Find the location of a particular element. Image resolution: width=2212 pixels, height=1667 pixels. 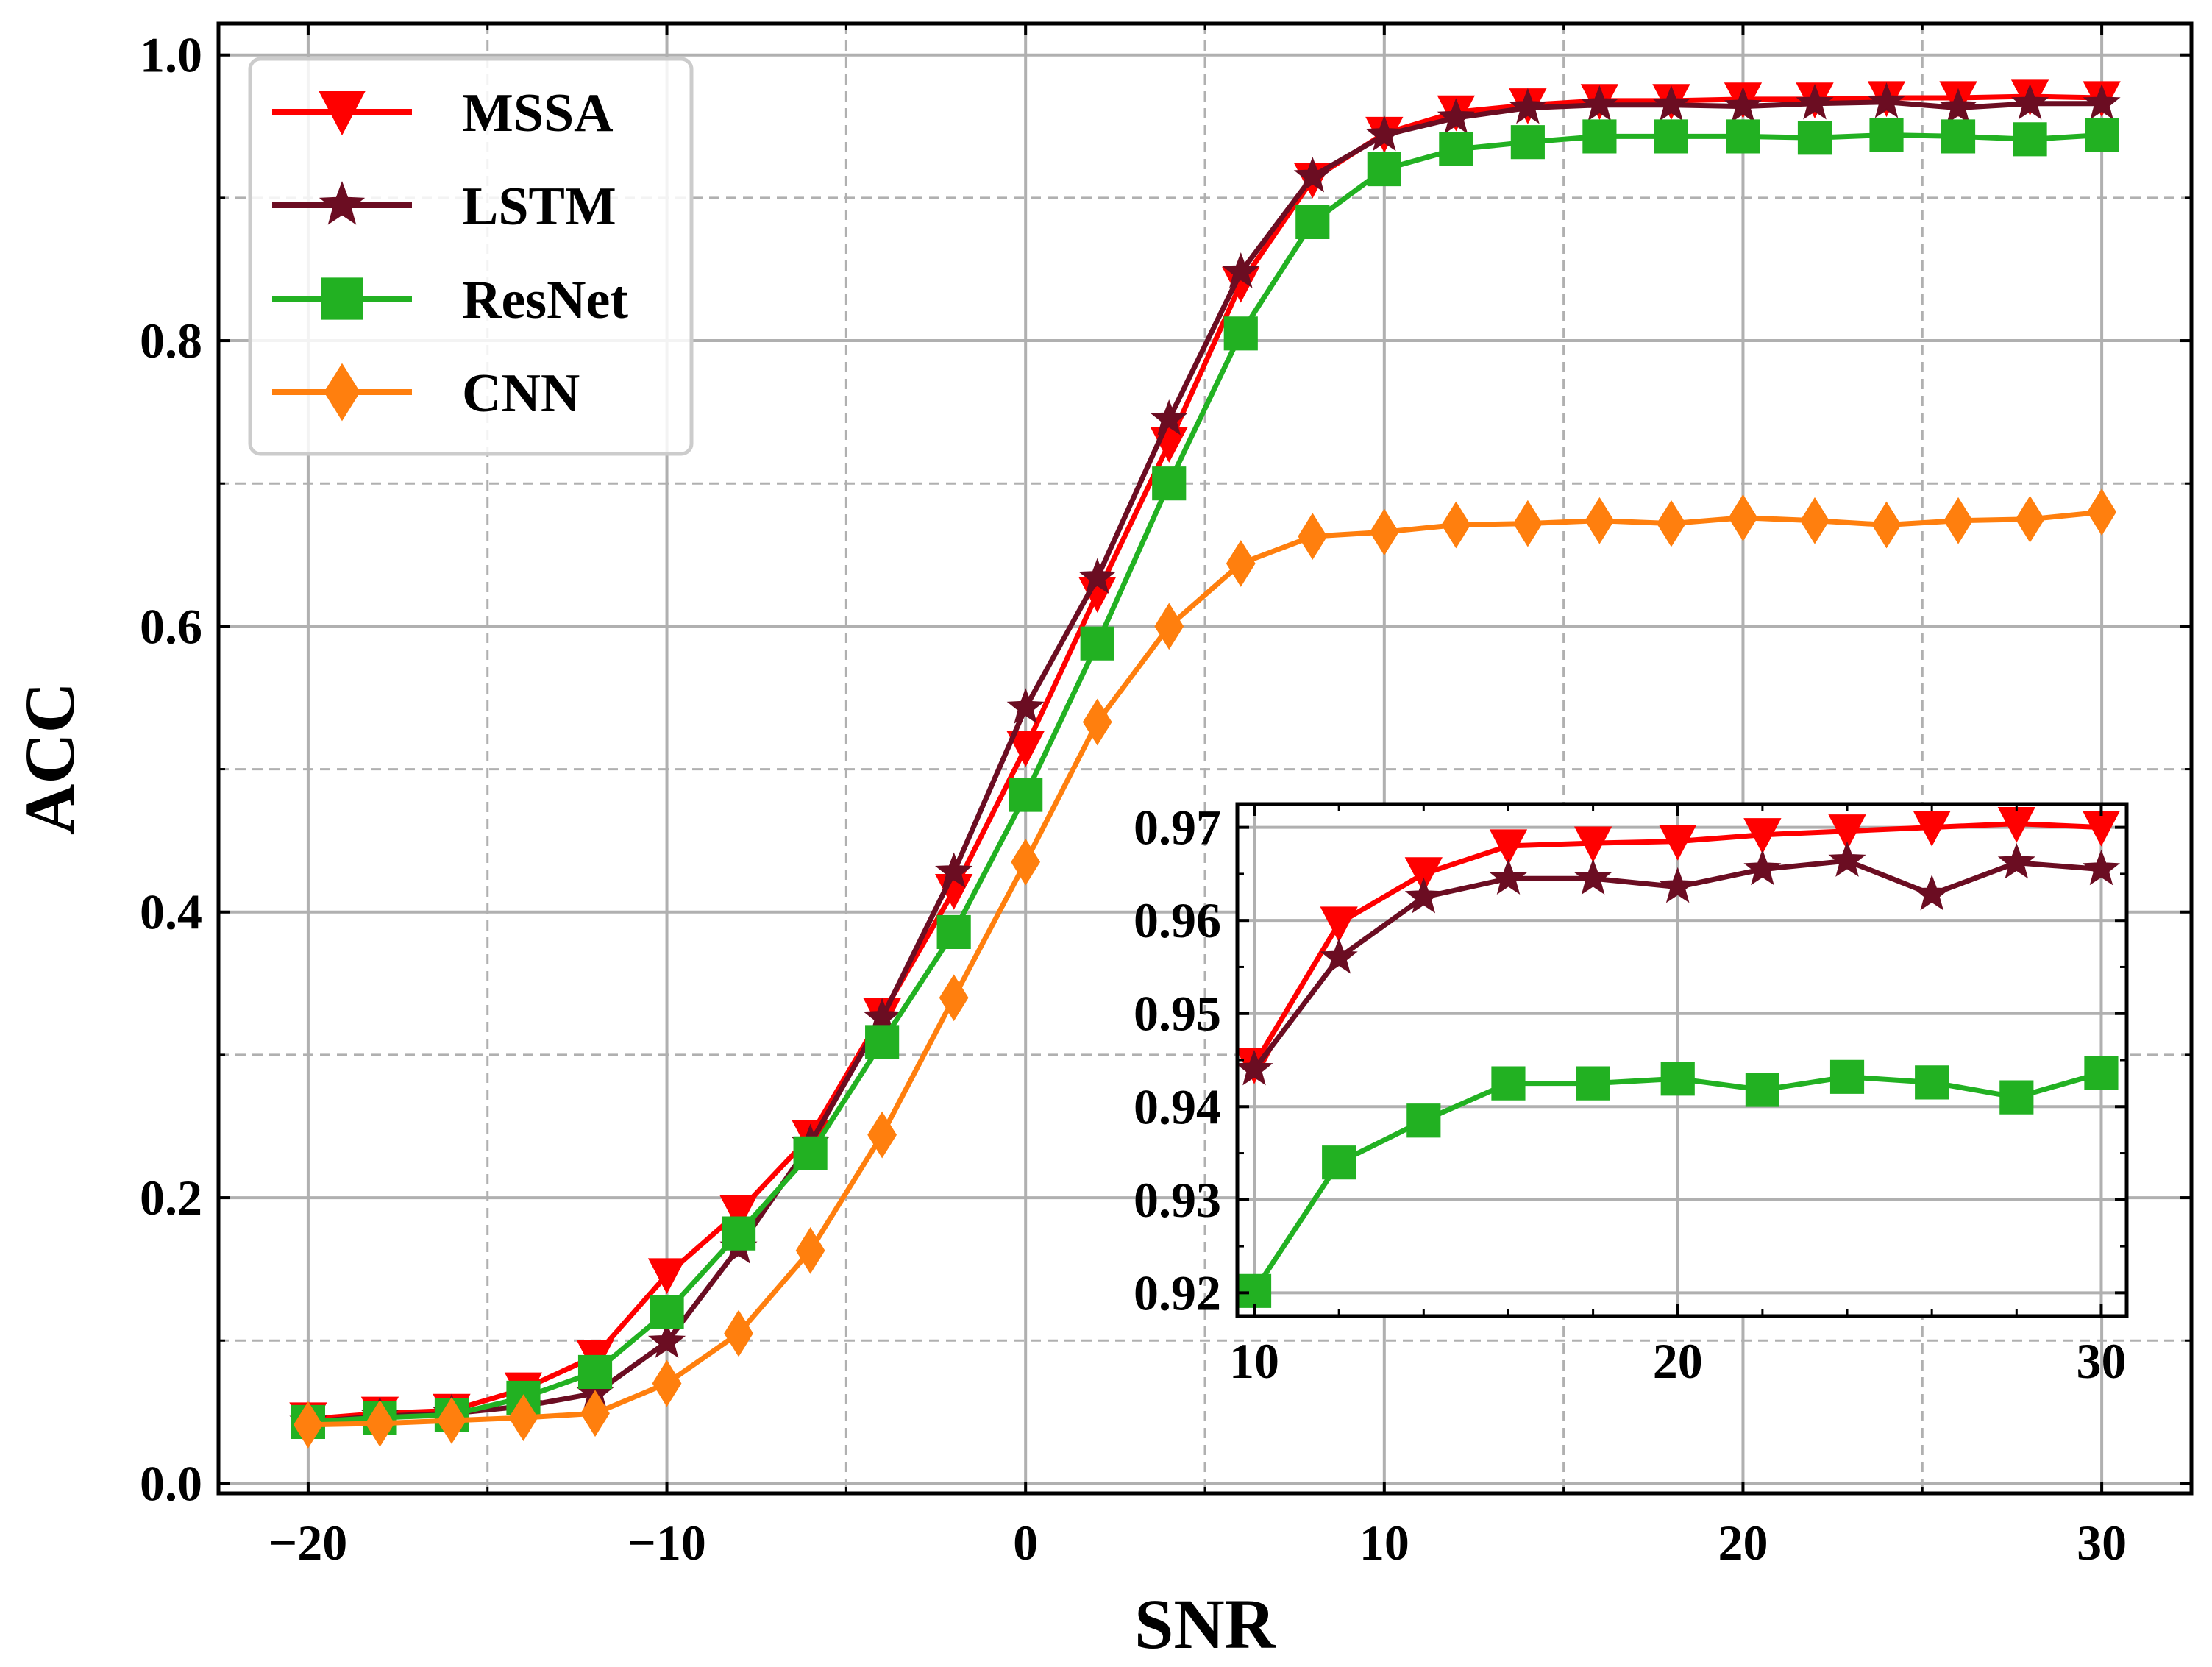

y-tick-label: 0.0 is located at coordinates (171, 1483).